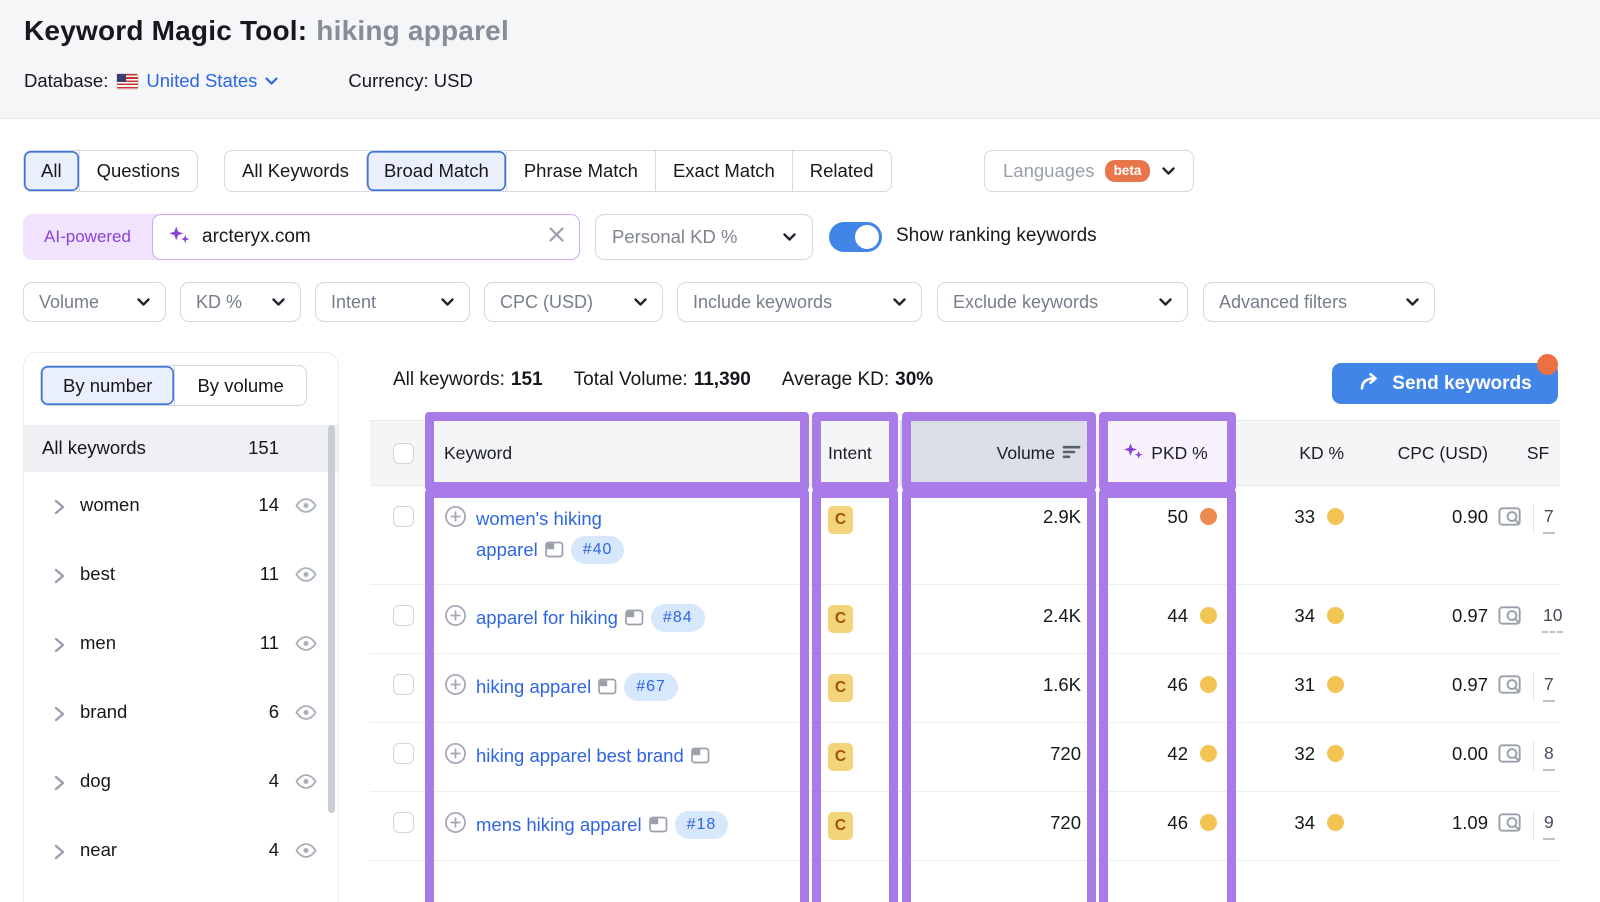 The height and width of the screenshot is (902, 1600). I want to click on tab-button: Phrase Match, so click(580, 171).